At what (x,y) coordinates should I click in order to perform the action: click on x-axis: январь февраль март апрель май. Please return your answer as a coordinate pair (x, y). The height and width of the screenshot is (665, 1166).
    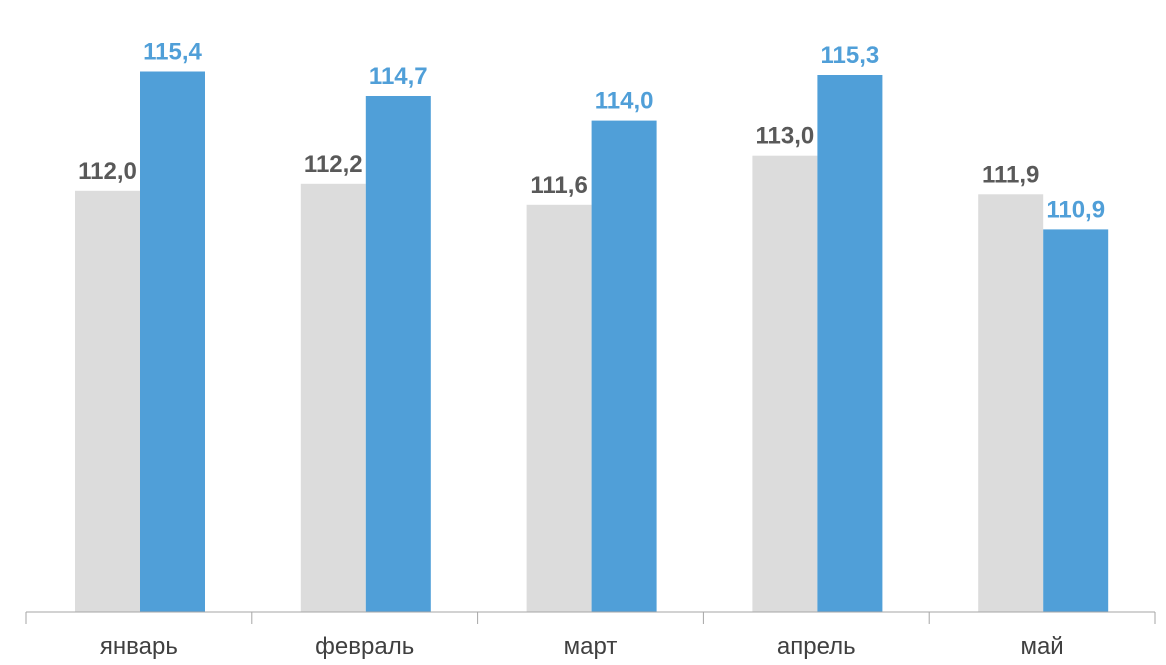
    Looking at the image, I should click on (590, 635).